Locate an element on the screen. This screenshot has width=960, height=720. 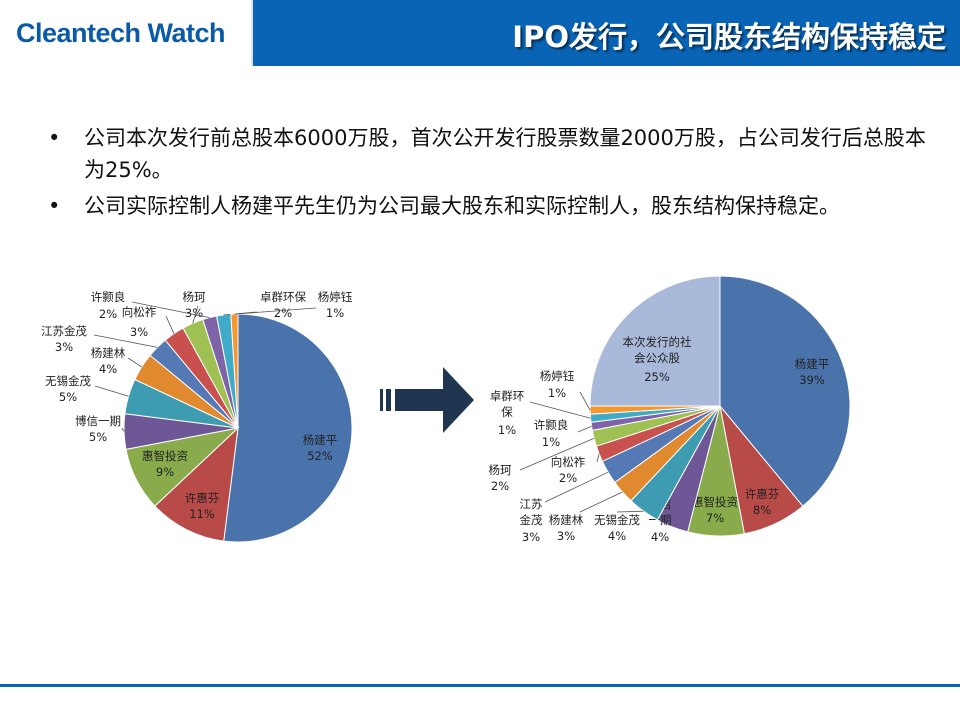
slice-value-5: 5% is located at coordinates (68, 397).